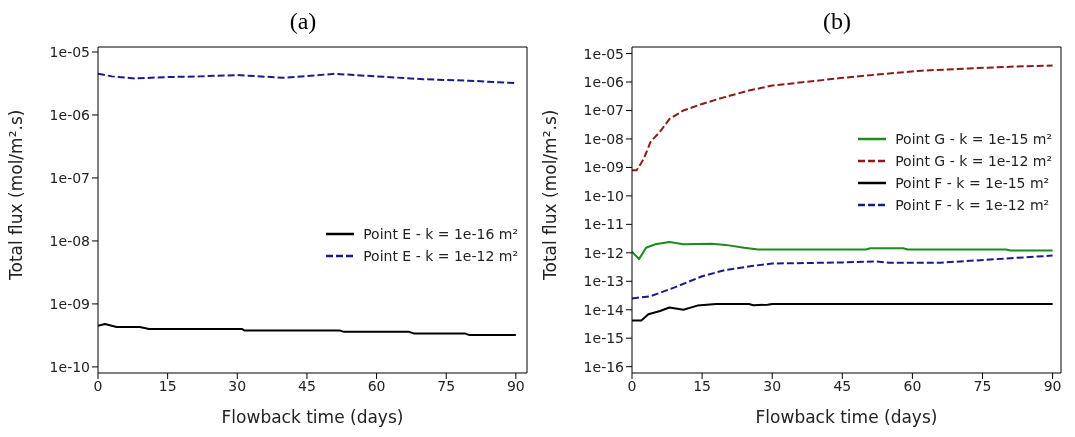 This screenshot has width=1075, height=437. What do you see at coordinates (972, 183) in the screenshot?
I see `legend-label: Point F - k = 1e-15 m²` at bounding box center [972, 183].